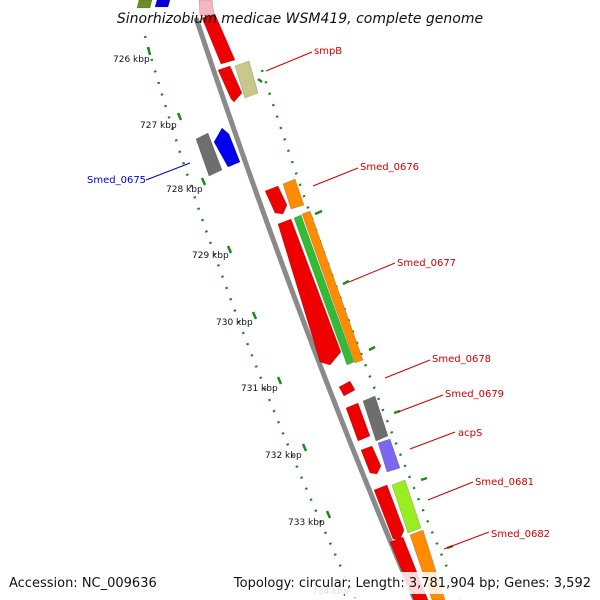 Image resolution: width=600 pixels, height=600 pixels. I want to click on scale-label: 731 kbp, so click(259, 389).